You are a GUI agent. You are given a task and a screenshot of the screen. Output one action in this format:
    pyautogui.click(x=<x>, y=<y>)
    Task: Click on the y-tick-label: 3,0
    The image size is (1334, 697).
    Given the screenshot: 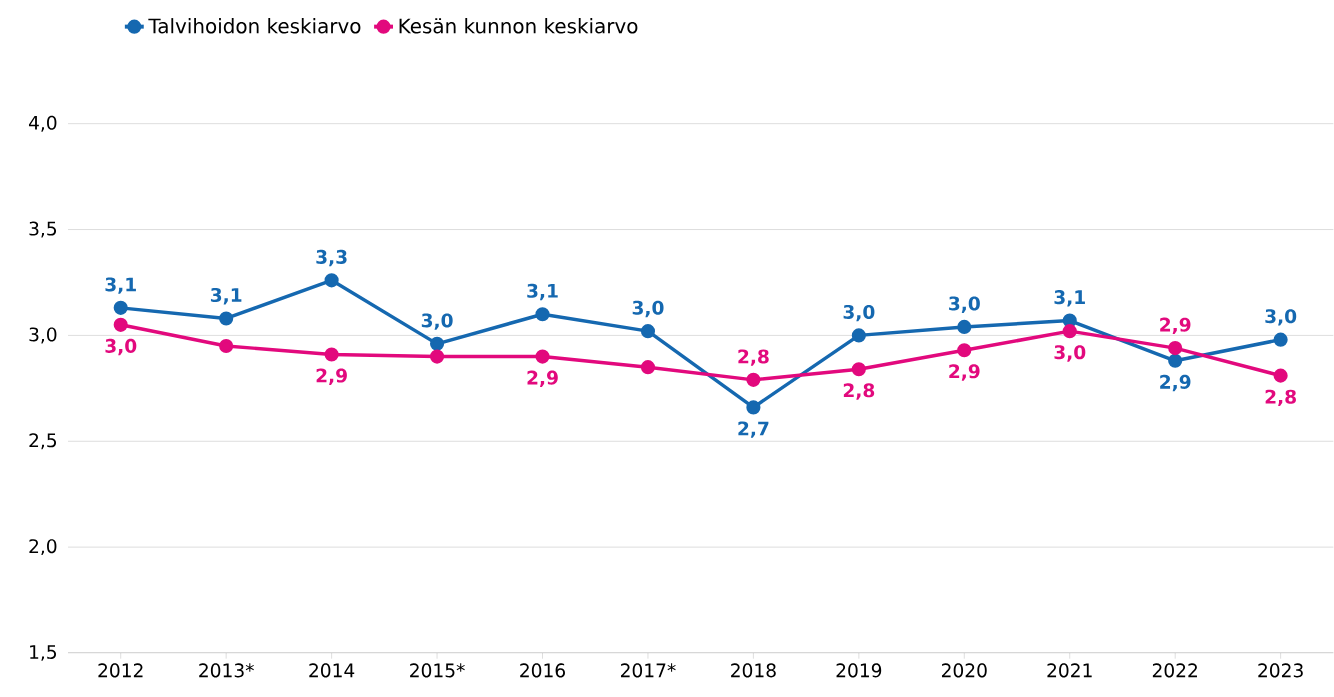 What is the action you would take?
    pyautogui.click(x=43, y=335)
    